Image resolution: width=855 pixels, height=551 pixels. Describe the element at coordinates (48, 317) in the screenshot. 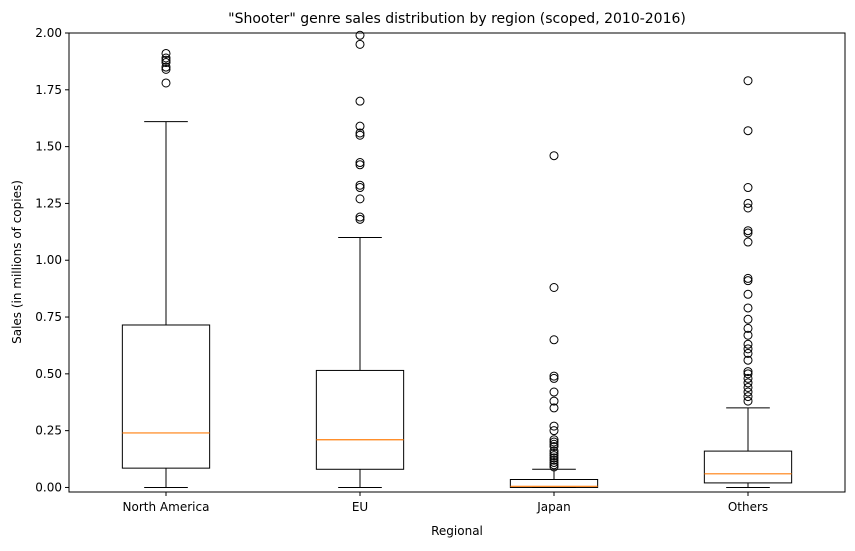

I see `y-tick-label: 0.75` at that location.